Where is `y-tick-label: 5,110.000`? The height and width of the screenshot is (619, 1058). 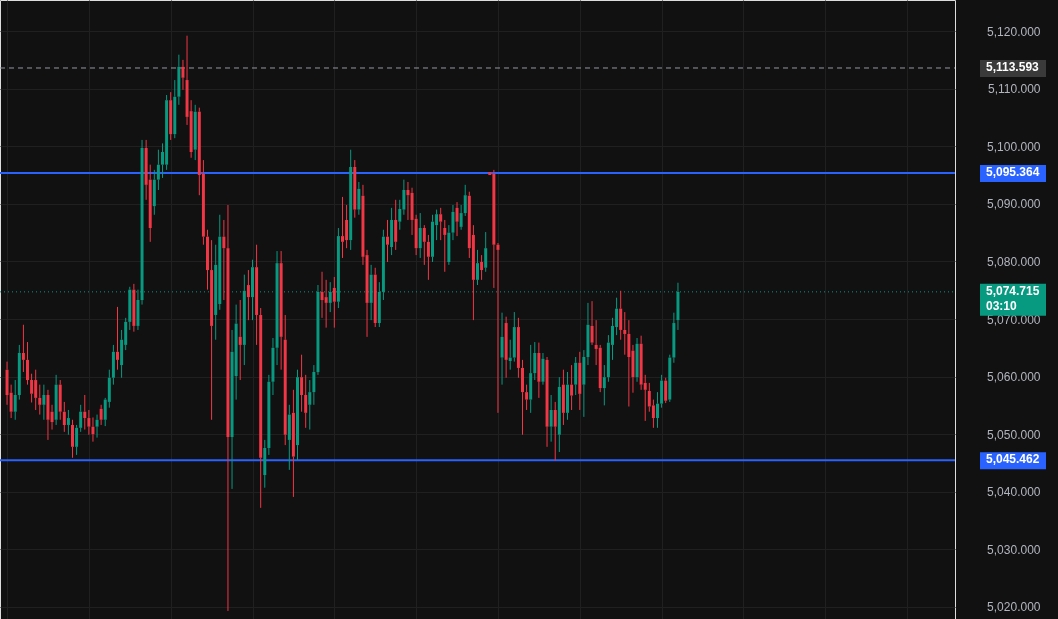
y-tick-label: 5,110.000 is located at coordinates (1014, 89).